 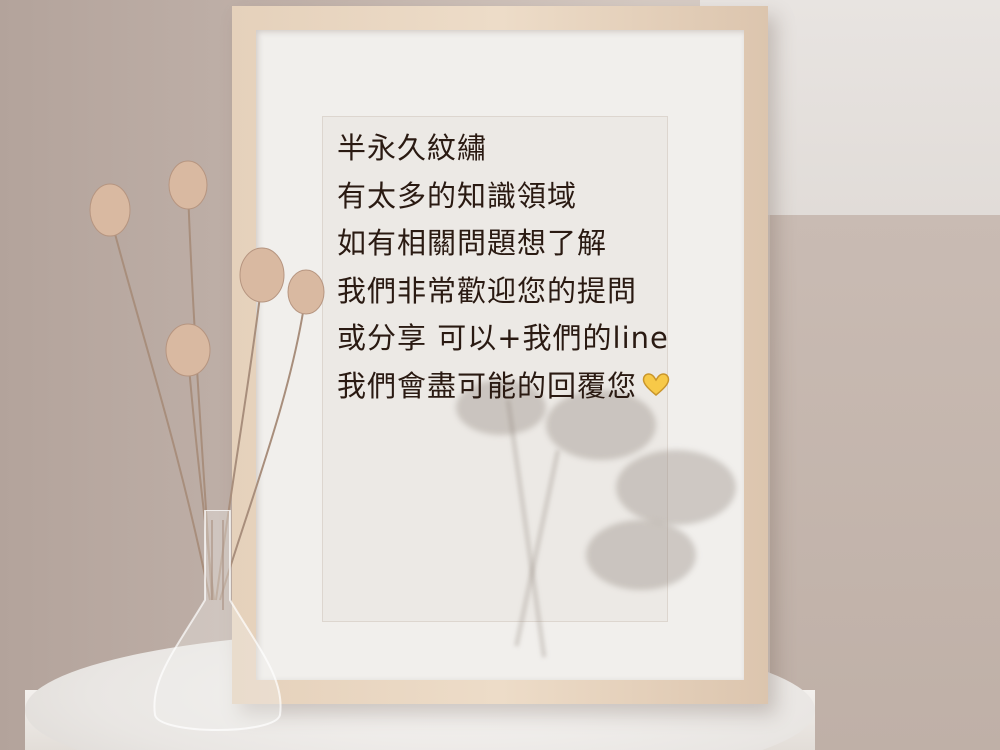 I want to click on note-line-6-wrap: 我們會盡可能的回覆您, so click(x=557, y=387).